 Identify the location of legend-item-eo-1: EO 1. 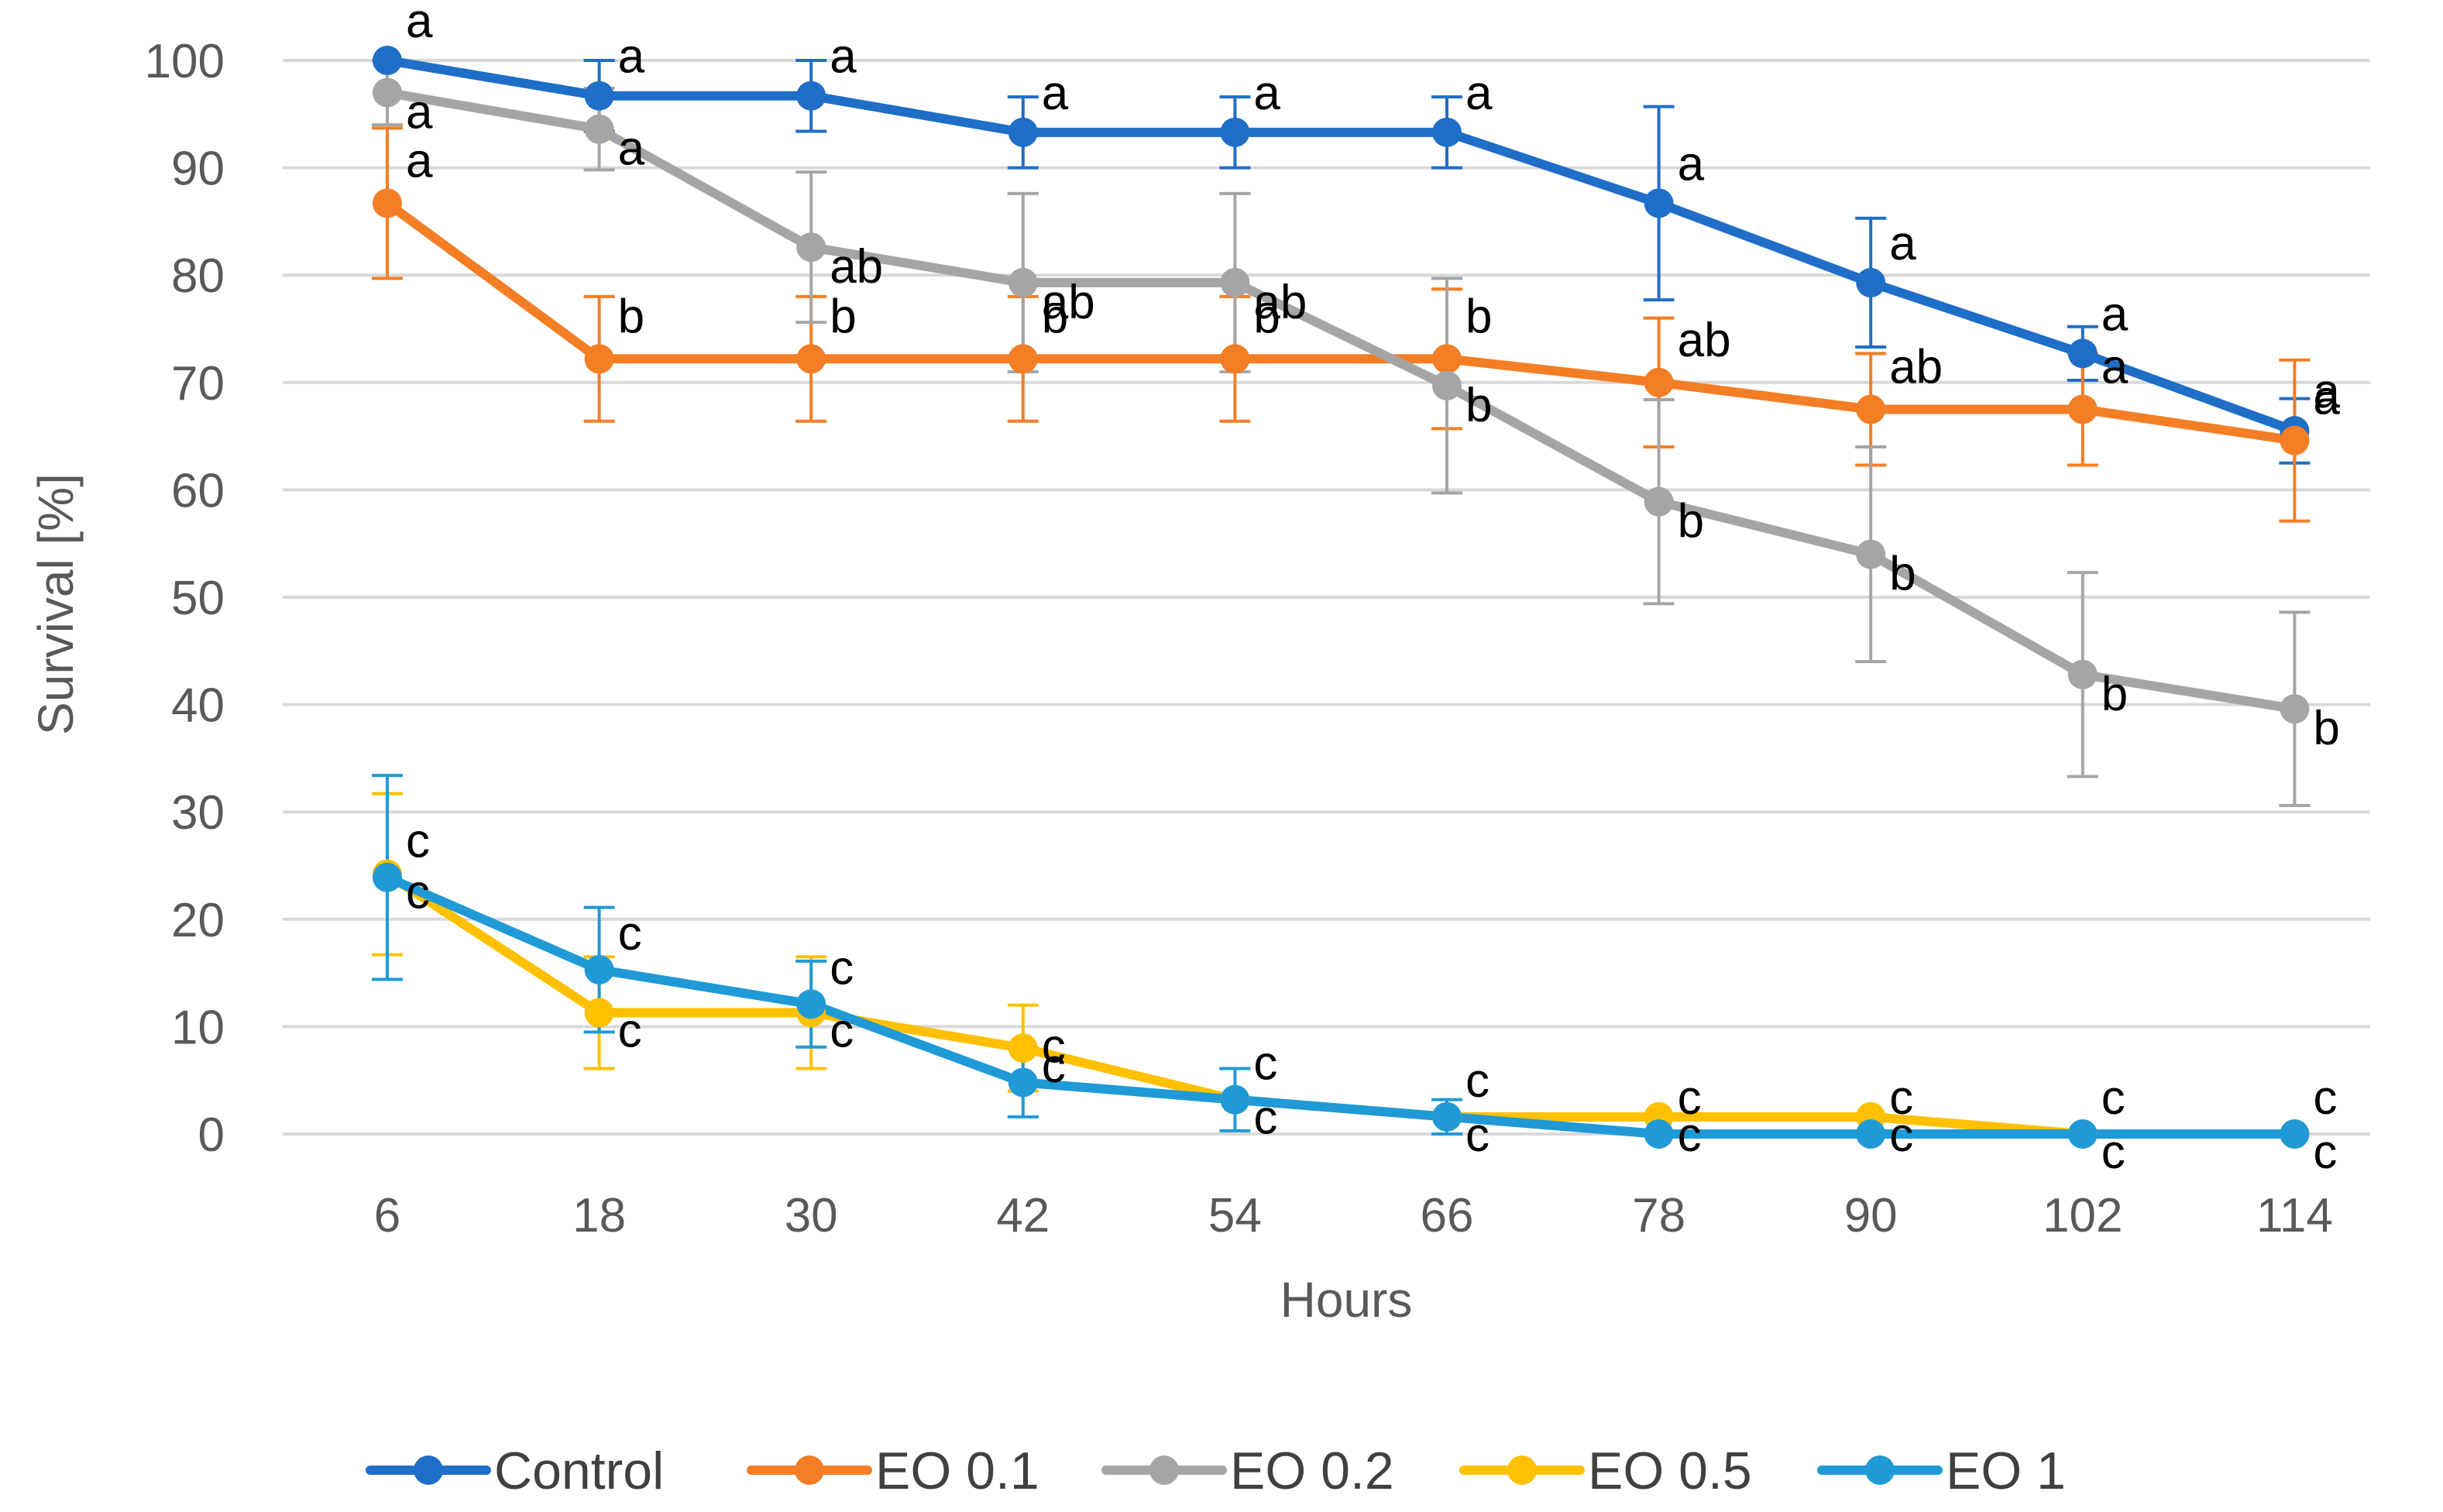
(1942, 1471).